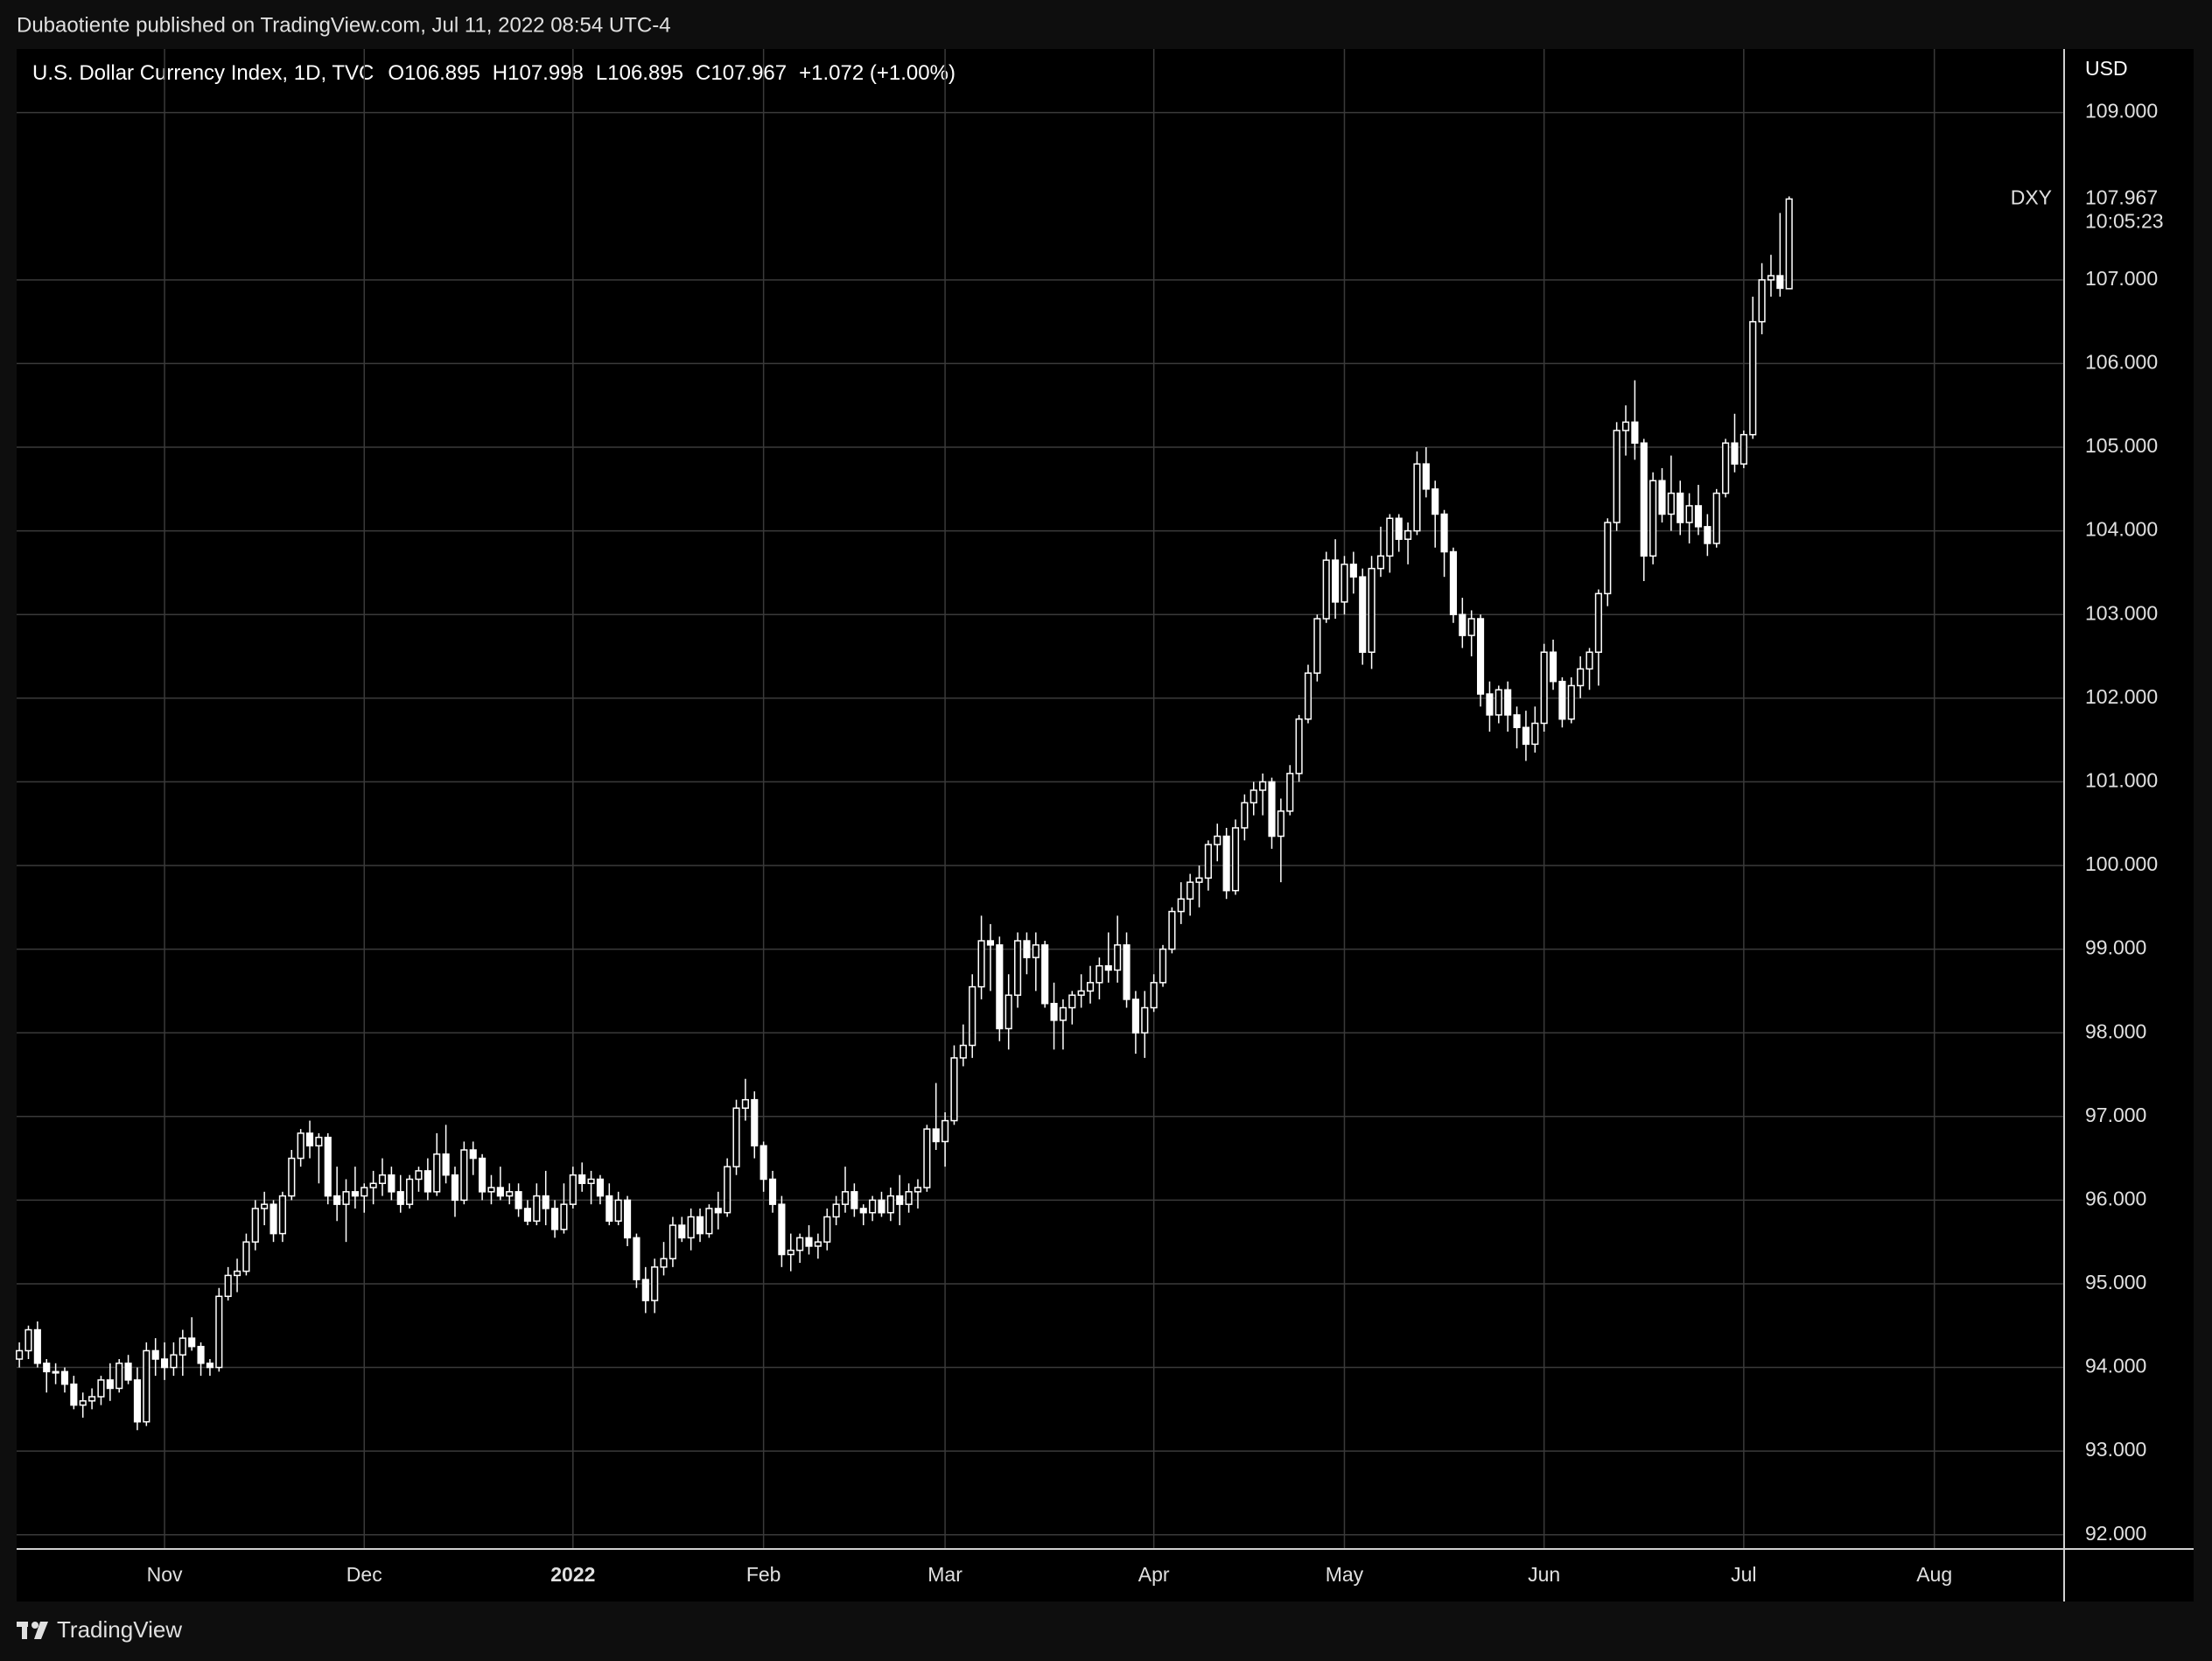  I want to click on change-label: +1.072 (+1.00%), so click(877, 73).